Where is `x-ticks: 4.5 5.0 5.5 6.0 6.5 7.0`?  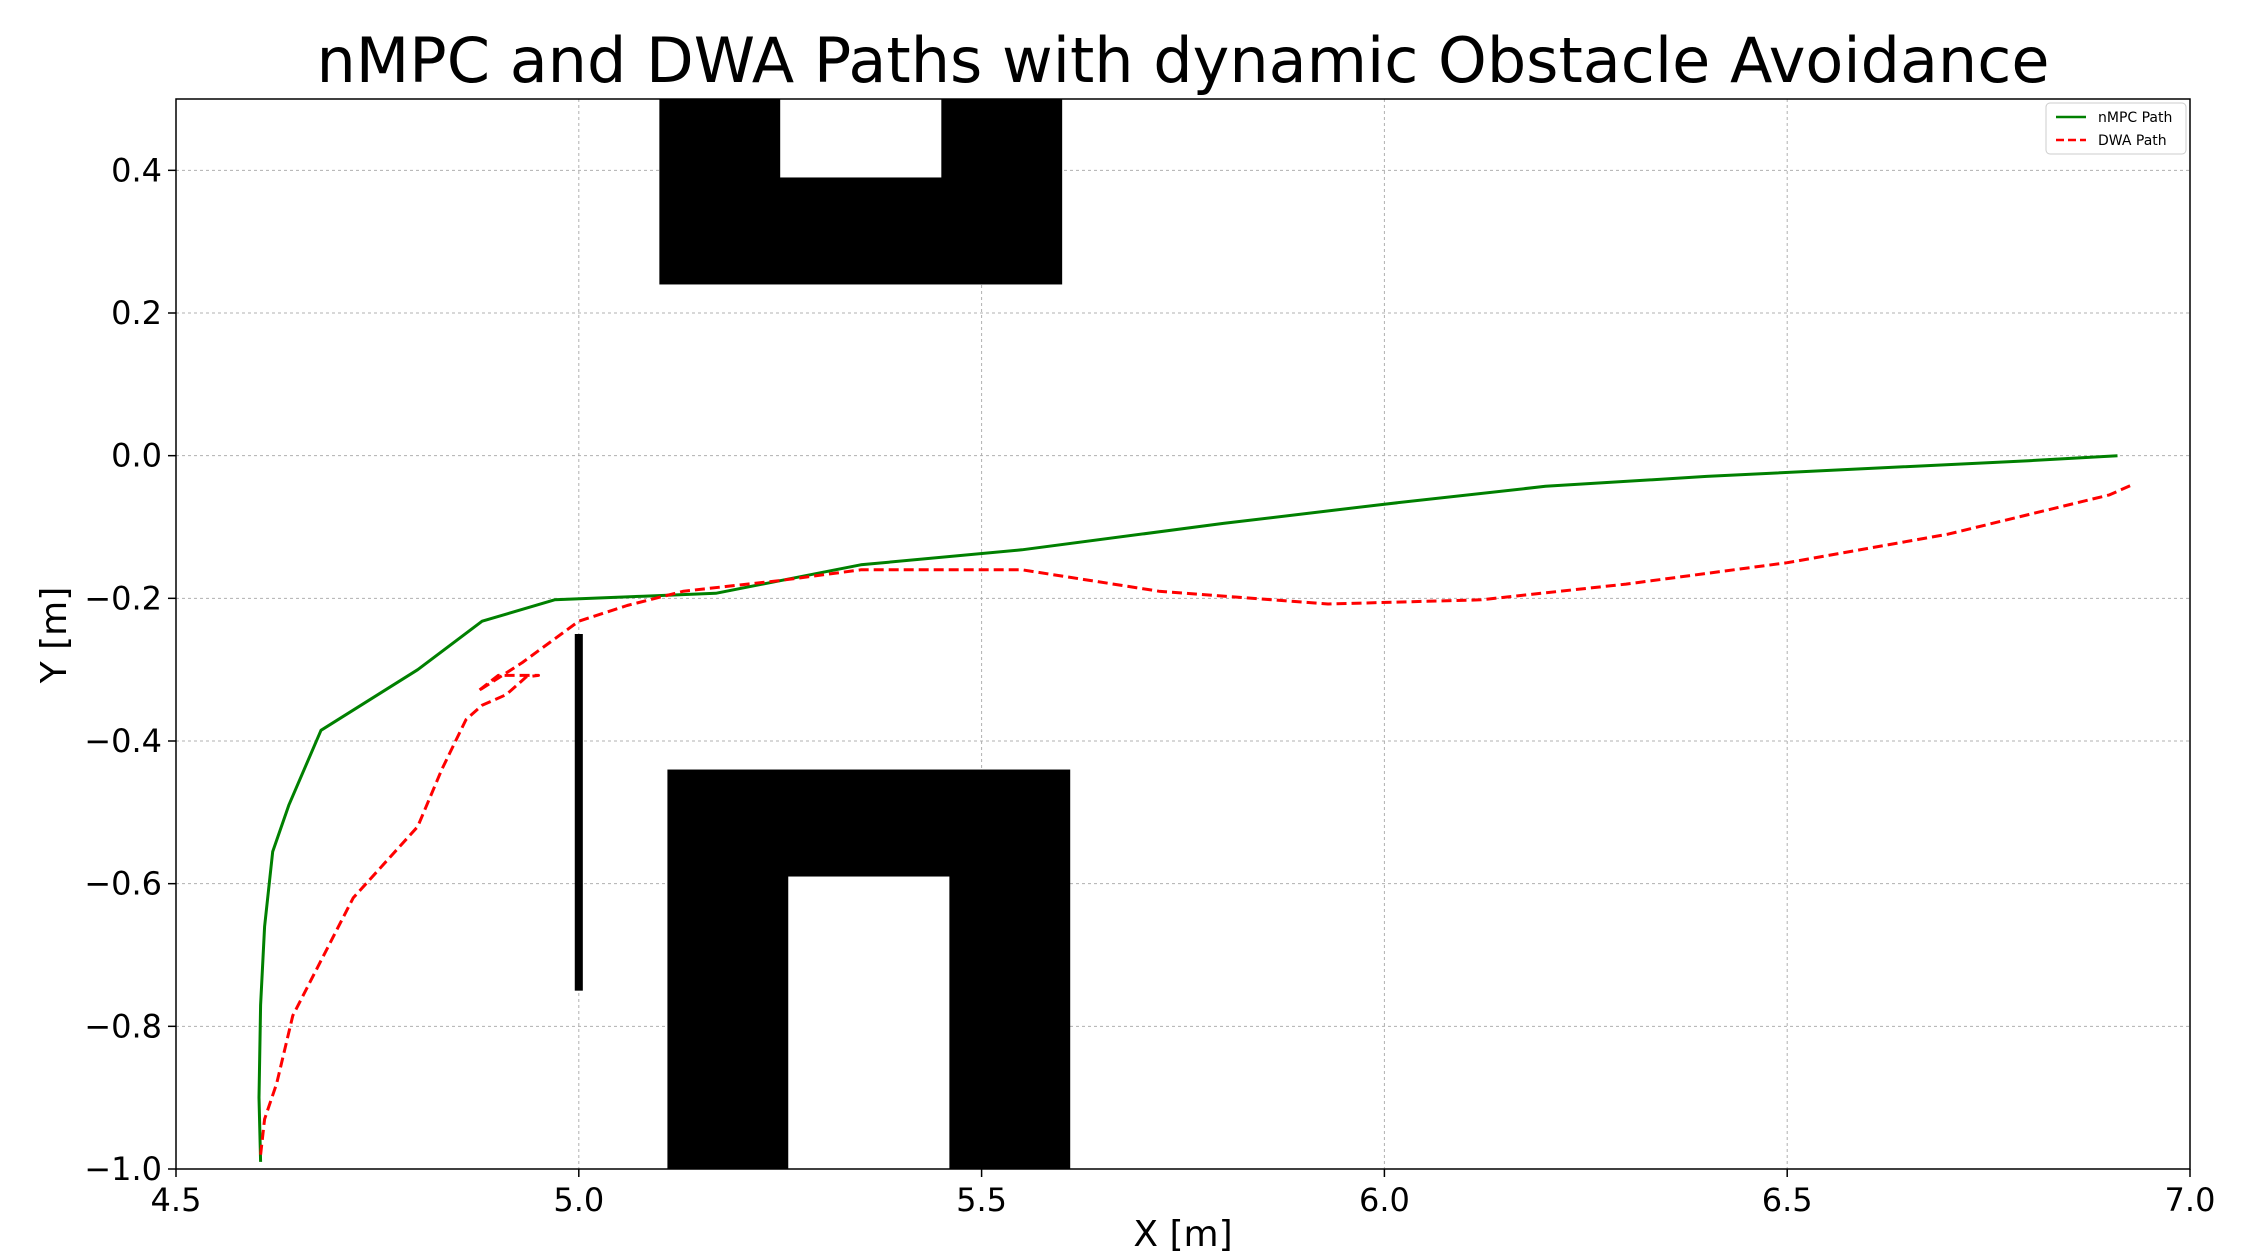 x-ticks: 4.5 5.0 5.5 6.0 6.5 7.0 is located at coordinates (1183, 1194).